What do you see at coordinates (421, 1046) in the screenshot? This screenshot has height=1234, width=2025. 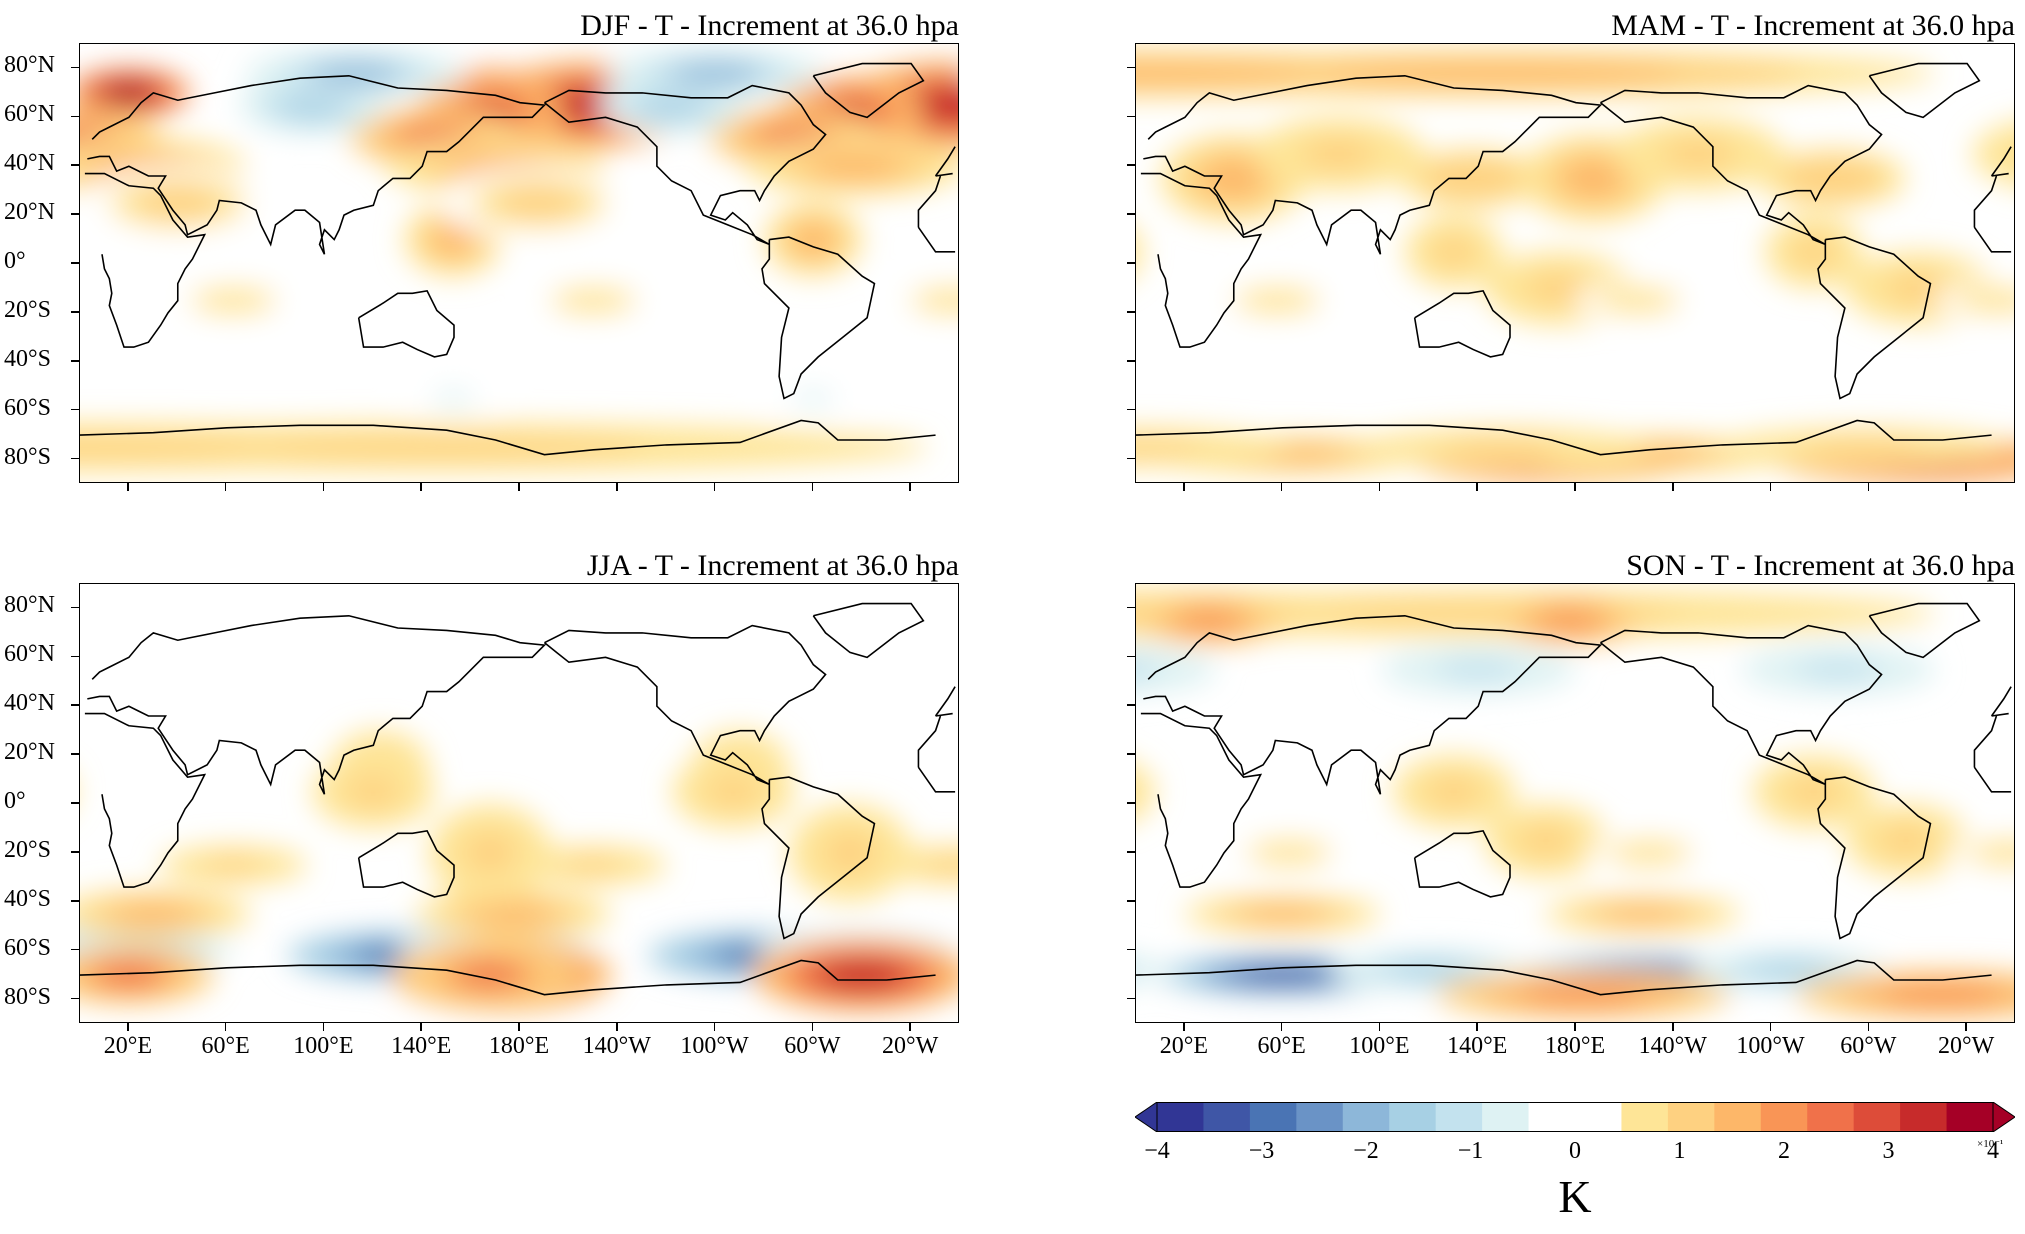 I see `x-tick-label: 140°E` at bounding box center [421, 1046].